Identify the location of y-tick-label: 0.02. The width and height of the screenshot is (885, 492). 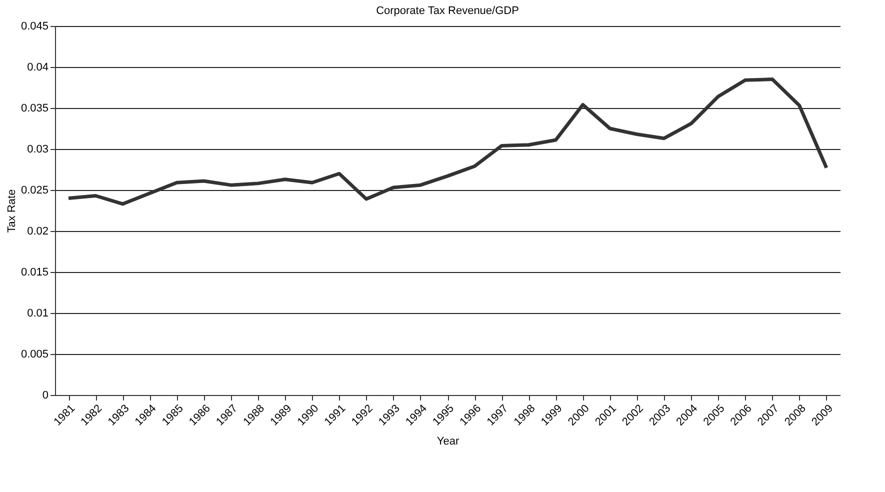
(37, 232).